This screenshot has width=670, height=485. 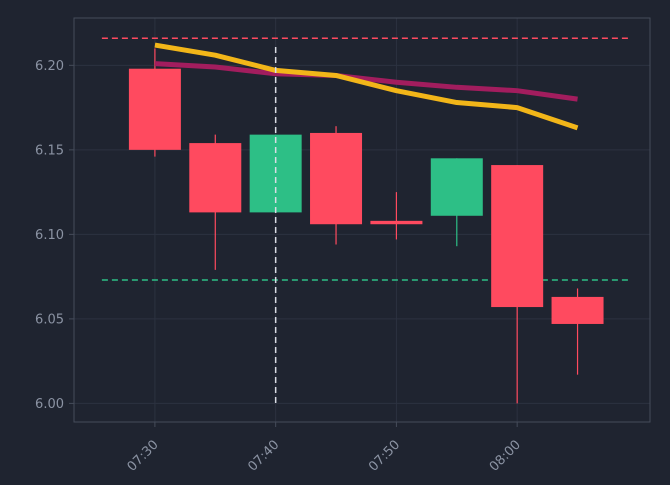 I want to click on x-tick-label: 07:50, so click(x=384, y=456).